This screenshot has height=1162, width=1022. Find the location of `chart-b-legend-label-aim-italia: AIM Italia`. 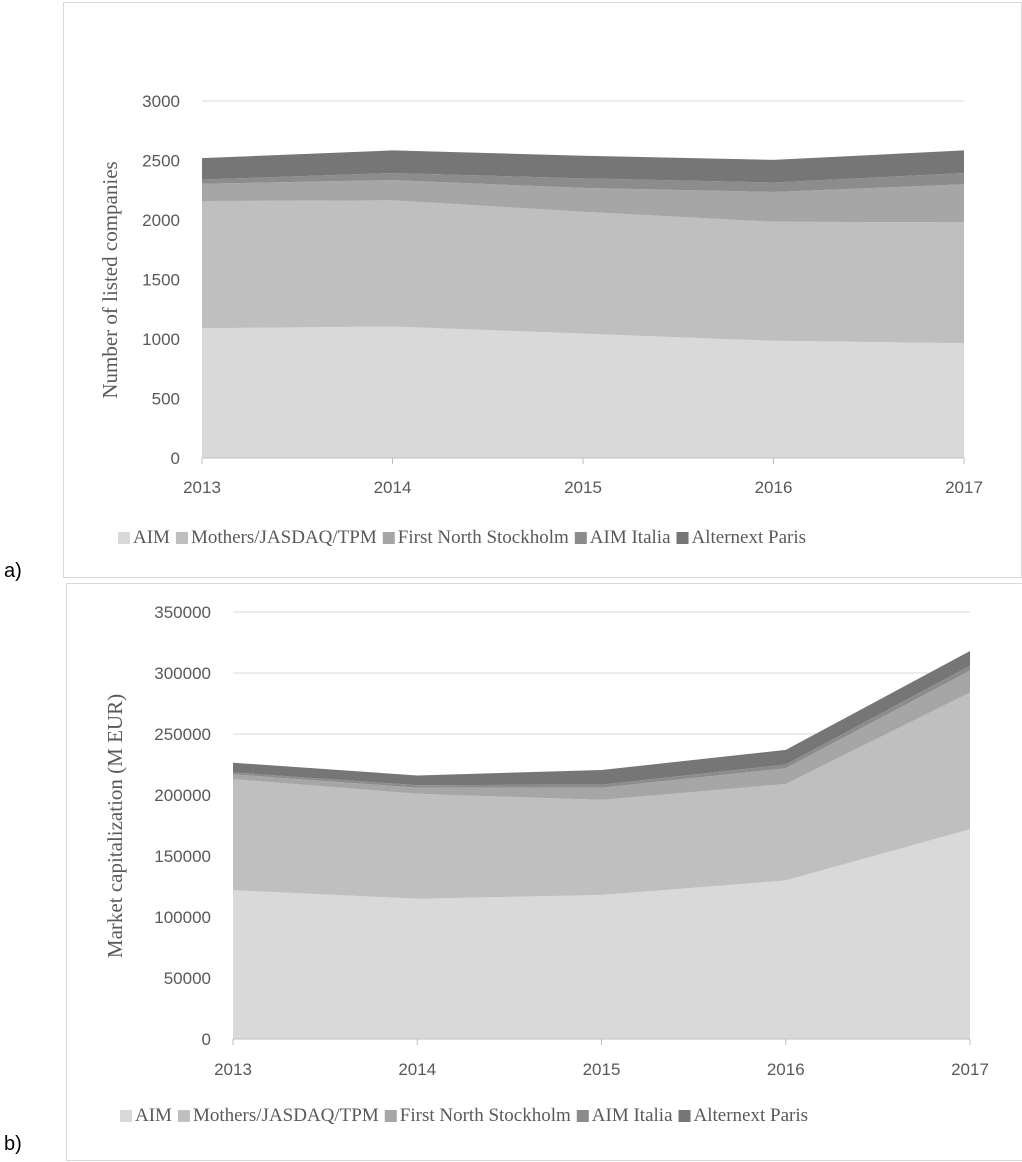

chart-b-legend-label-aim-italia: AIM Italia is located at coordinates (632, 1115).